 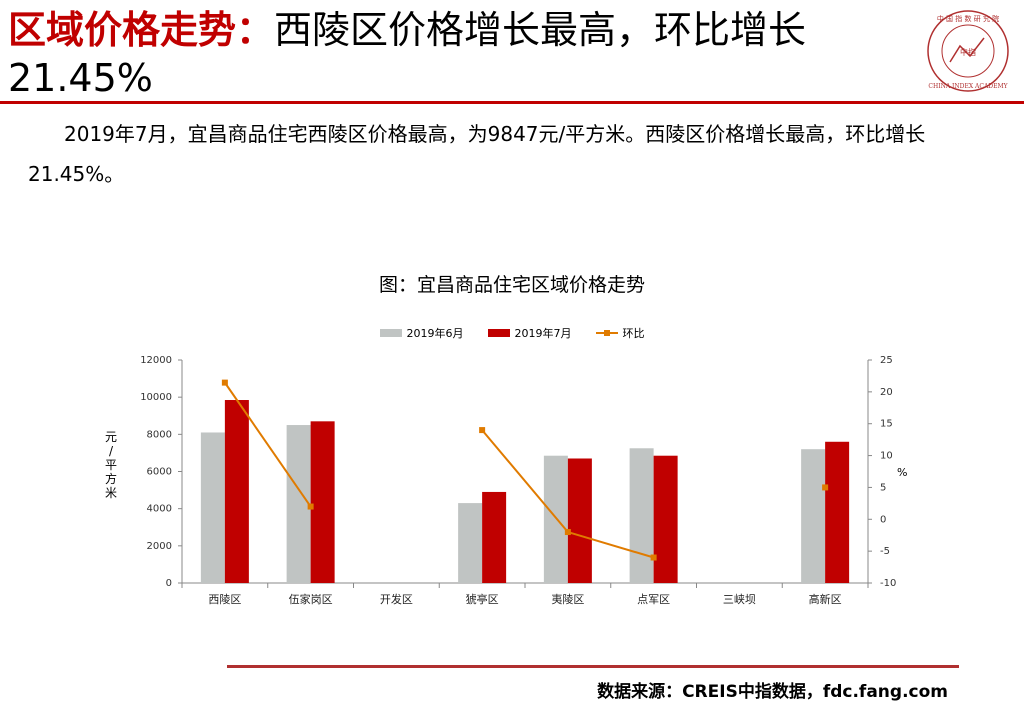 What do you see at coordinates (567, 599) in the screenshot?
I see `x-tick-label: 夷陵区` at bounding box center [567, 599].